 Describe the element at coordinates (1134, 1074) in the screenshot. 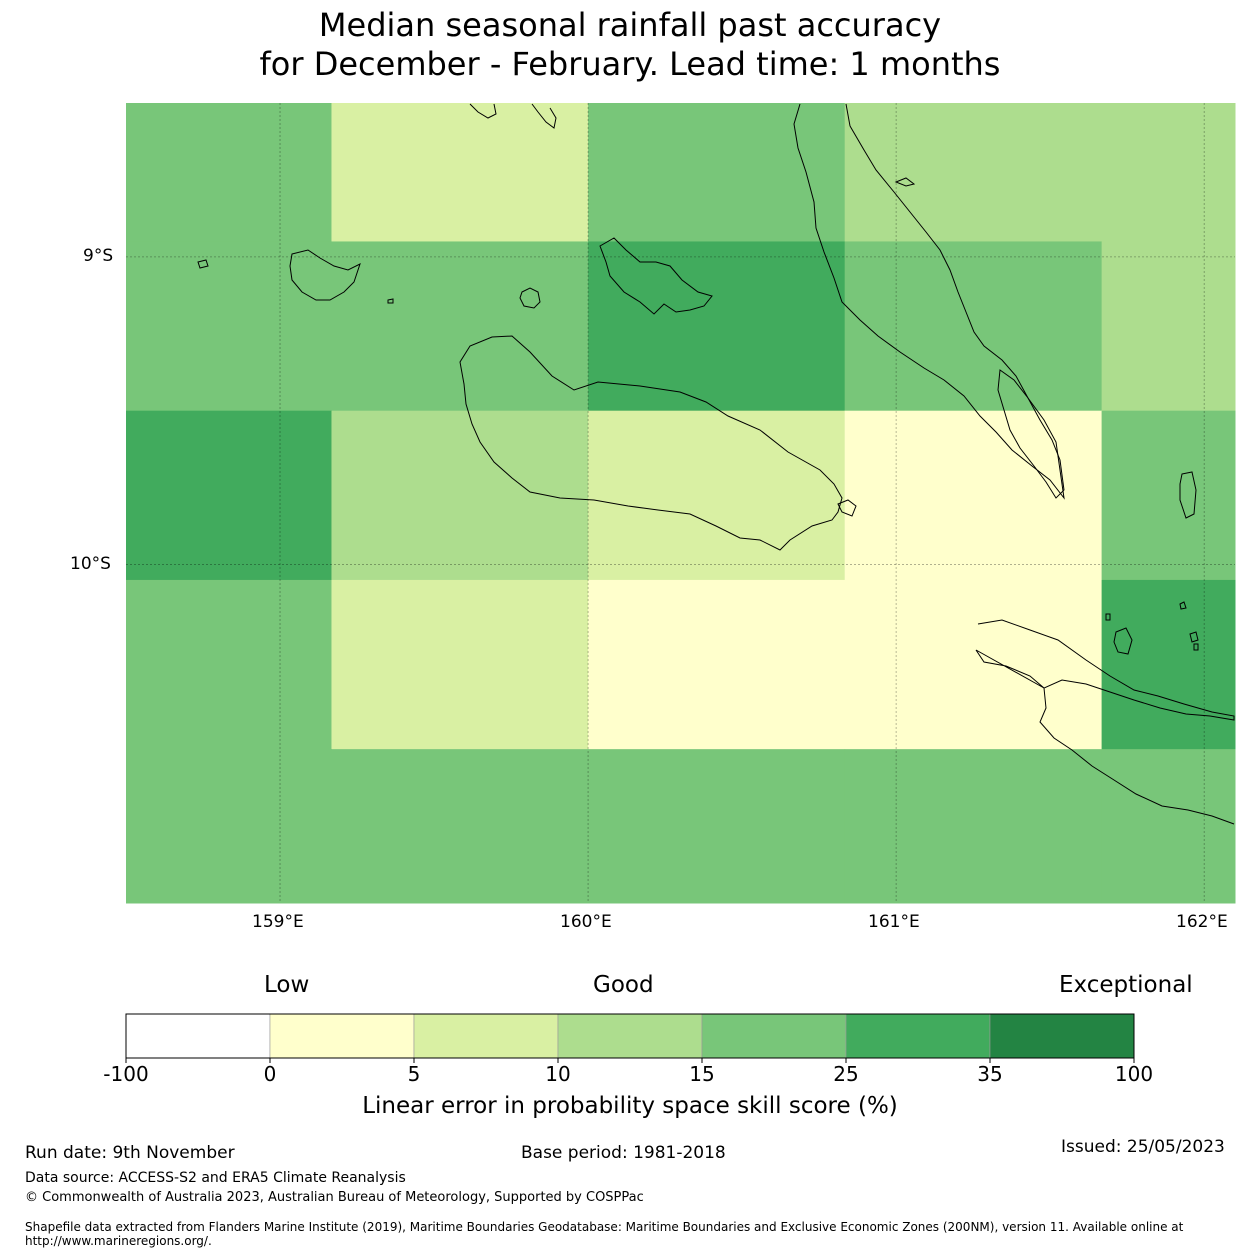

I see `colorbar-tick: 100` at that location.